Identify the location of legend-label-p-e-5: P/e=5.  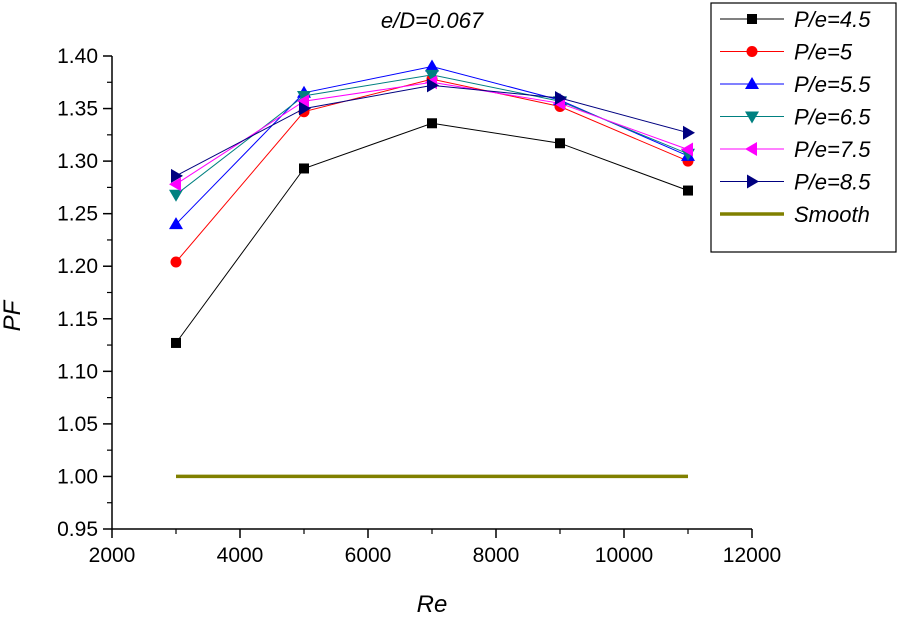
(823, 52).